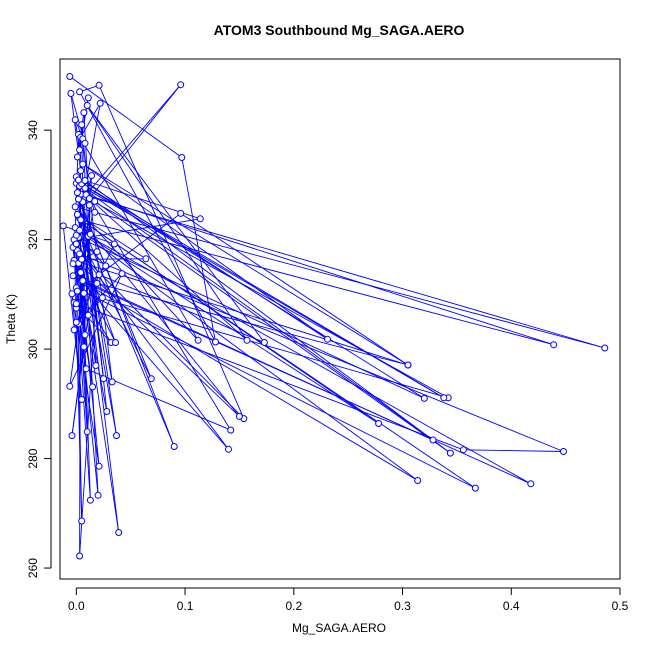 This screenshot has width=650, height=650. What do you see at coordinates (39, 349) in the screenshot?
I see `y-axis: 260 280 300 320 340` at bounding box center [39, 349].